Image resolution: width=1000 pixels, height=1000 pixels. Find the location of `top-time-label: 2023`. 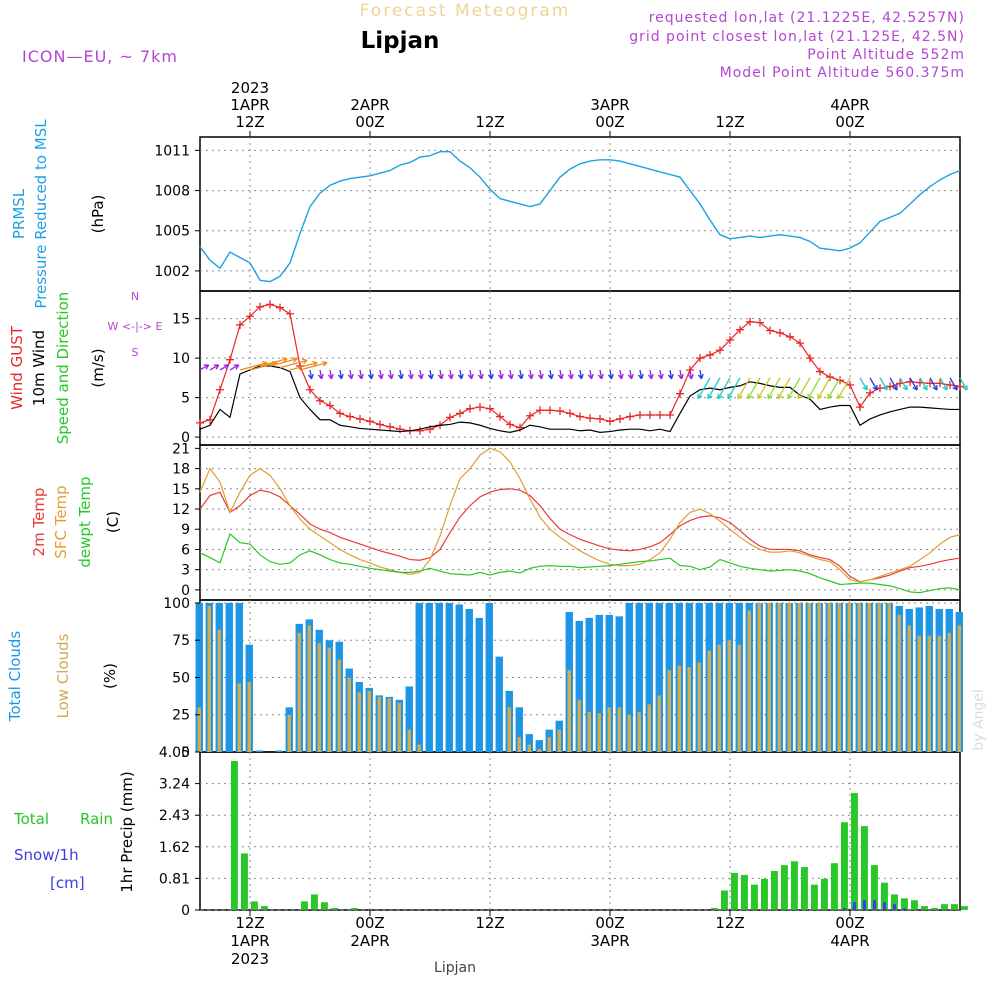

top-time-label: 2023 is located at coordinates (250, 88).